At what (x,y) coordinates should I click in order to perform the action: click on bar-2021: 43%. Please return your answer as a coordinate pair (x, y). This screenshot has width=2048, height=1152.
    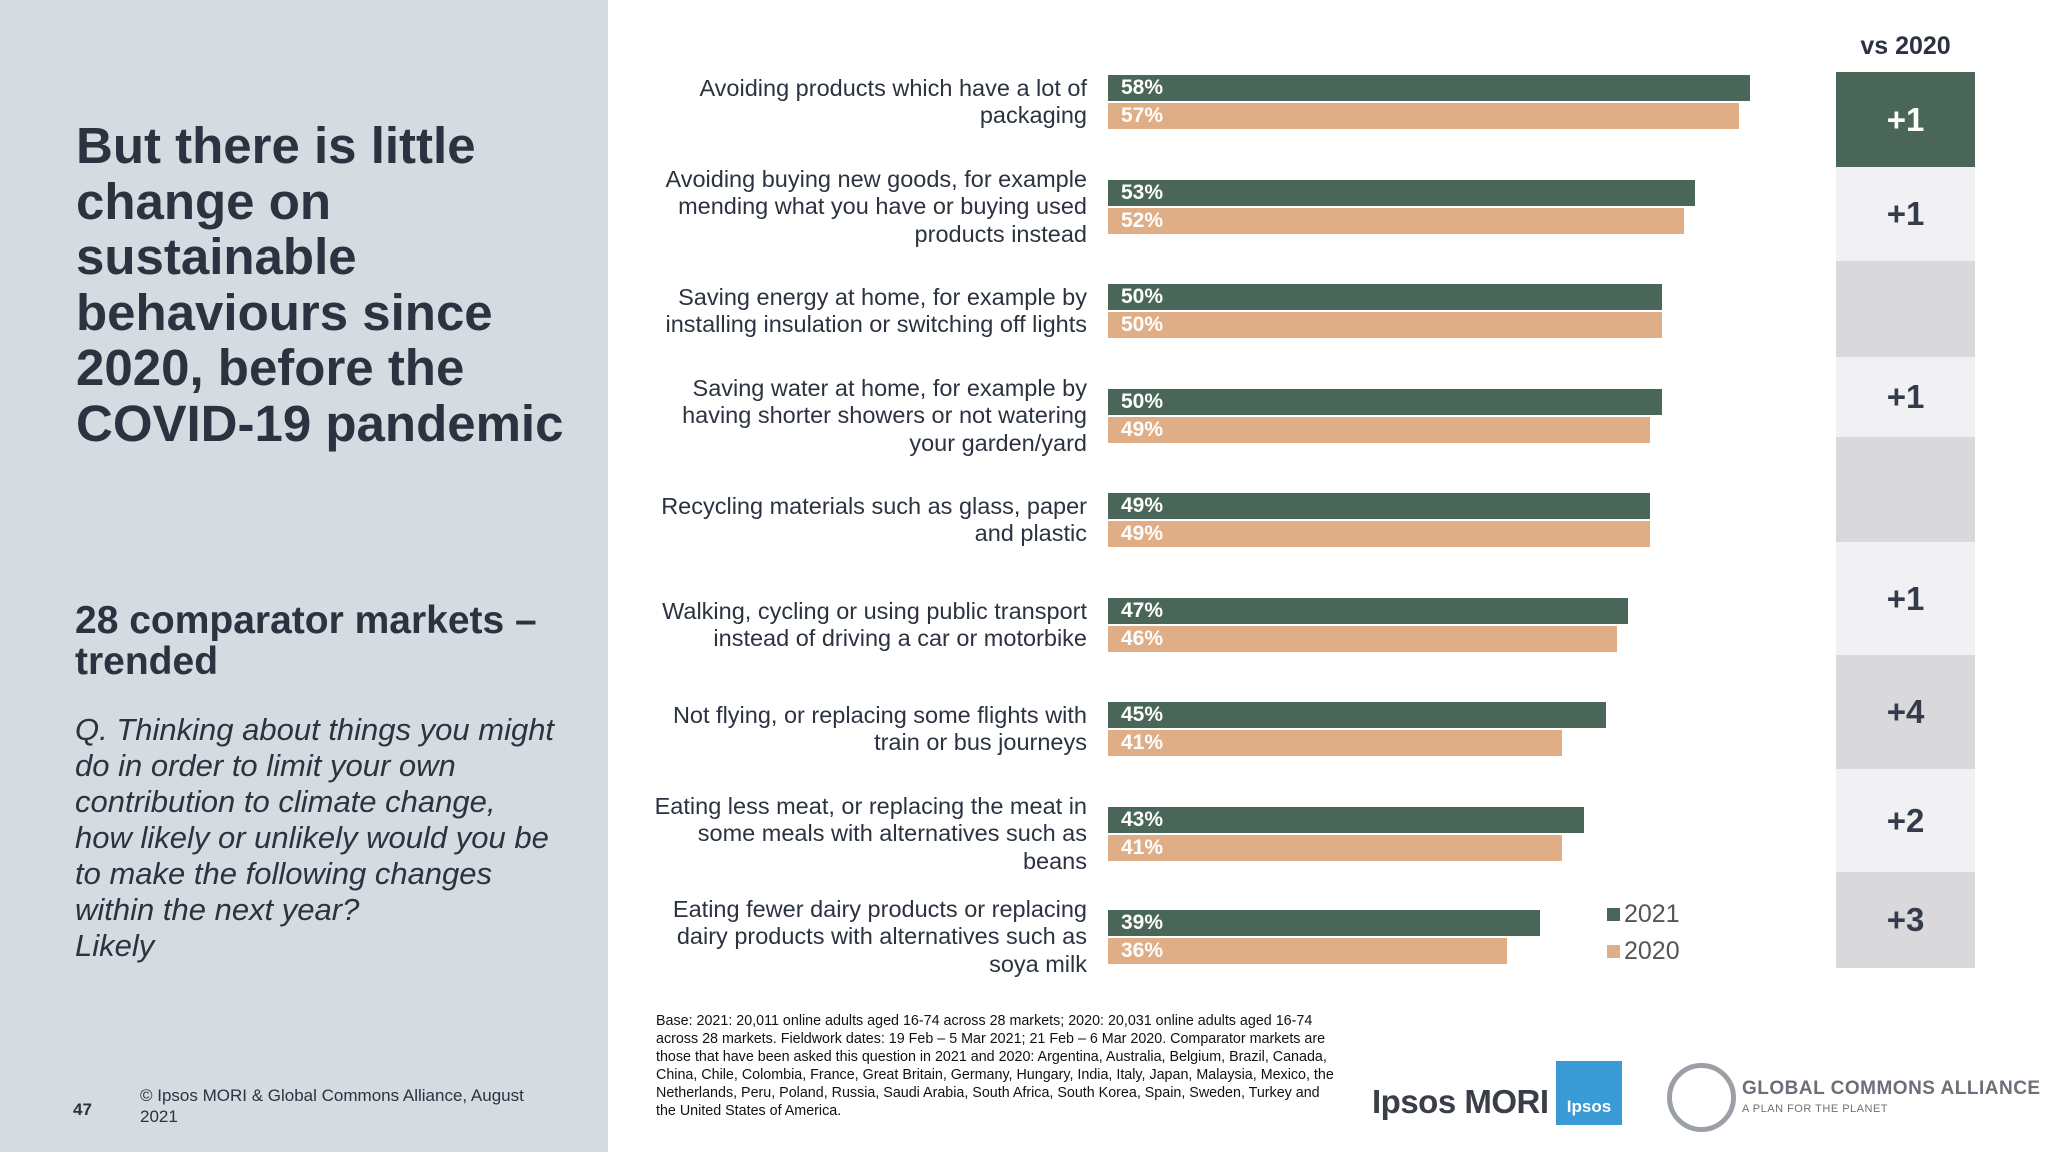
    Looking at the image, I should click on (1346, 820).